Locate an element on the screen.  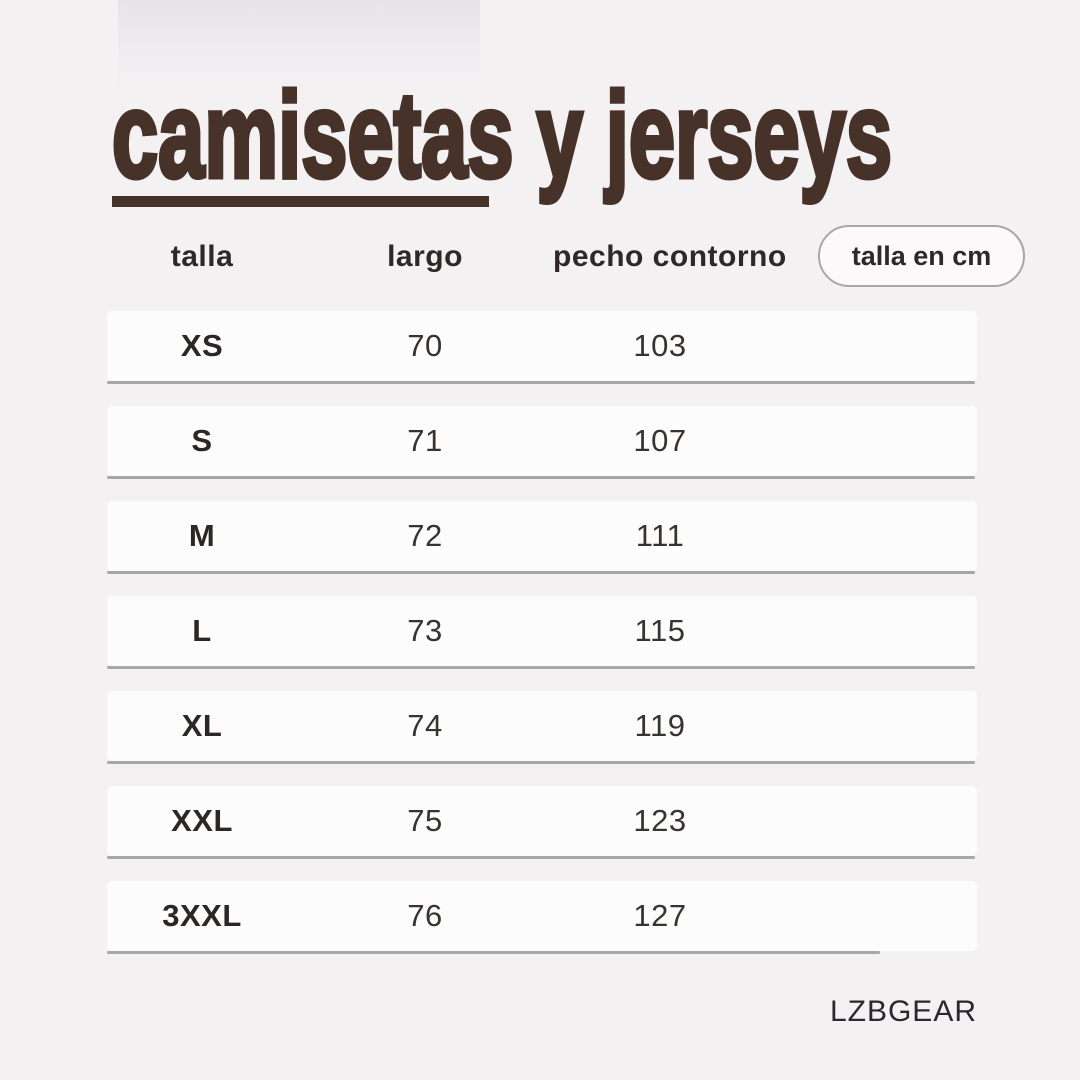
table-row: XXL 75 123 is located at coordinates (542, 822).